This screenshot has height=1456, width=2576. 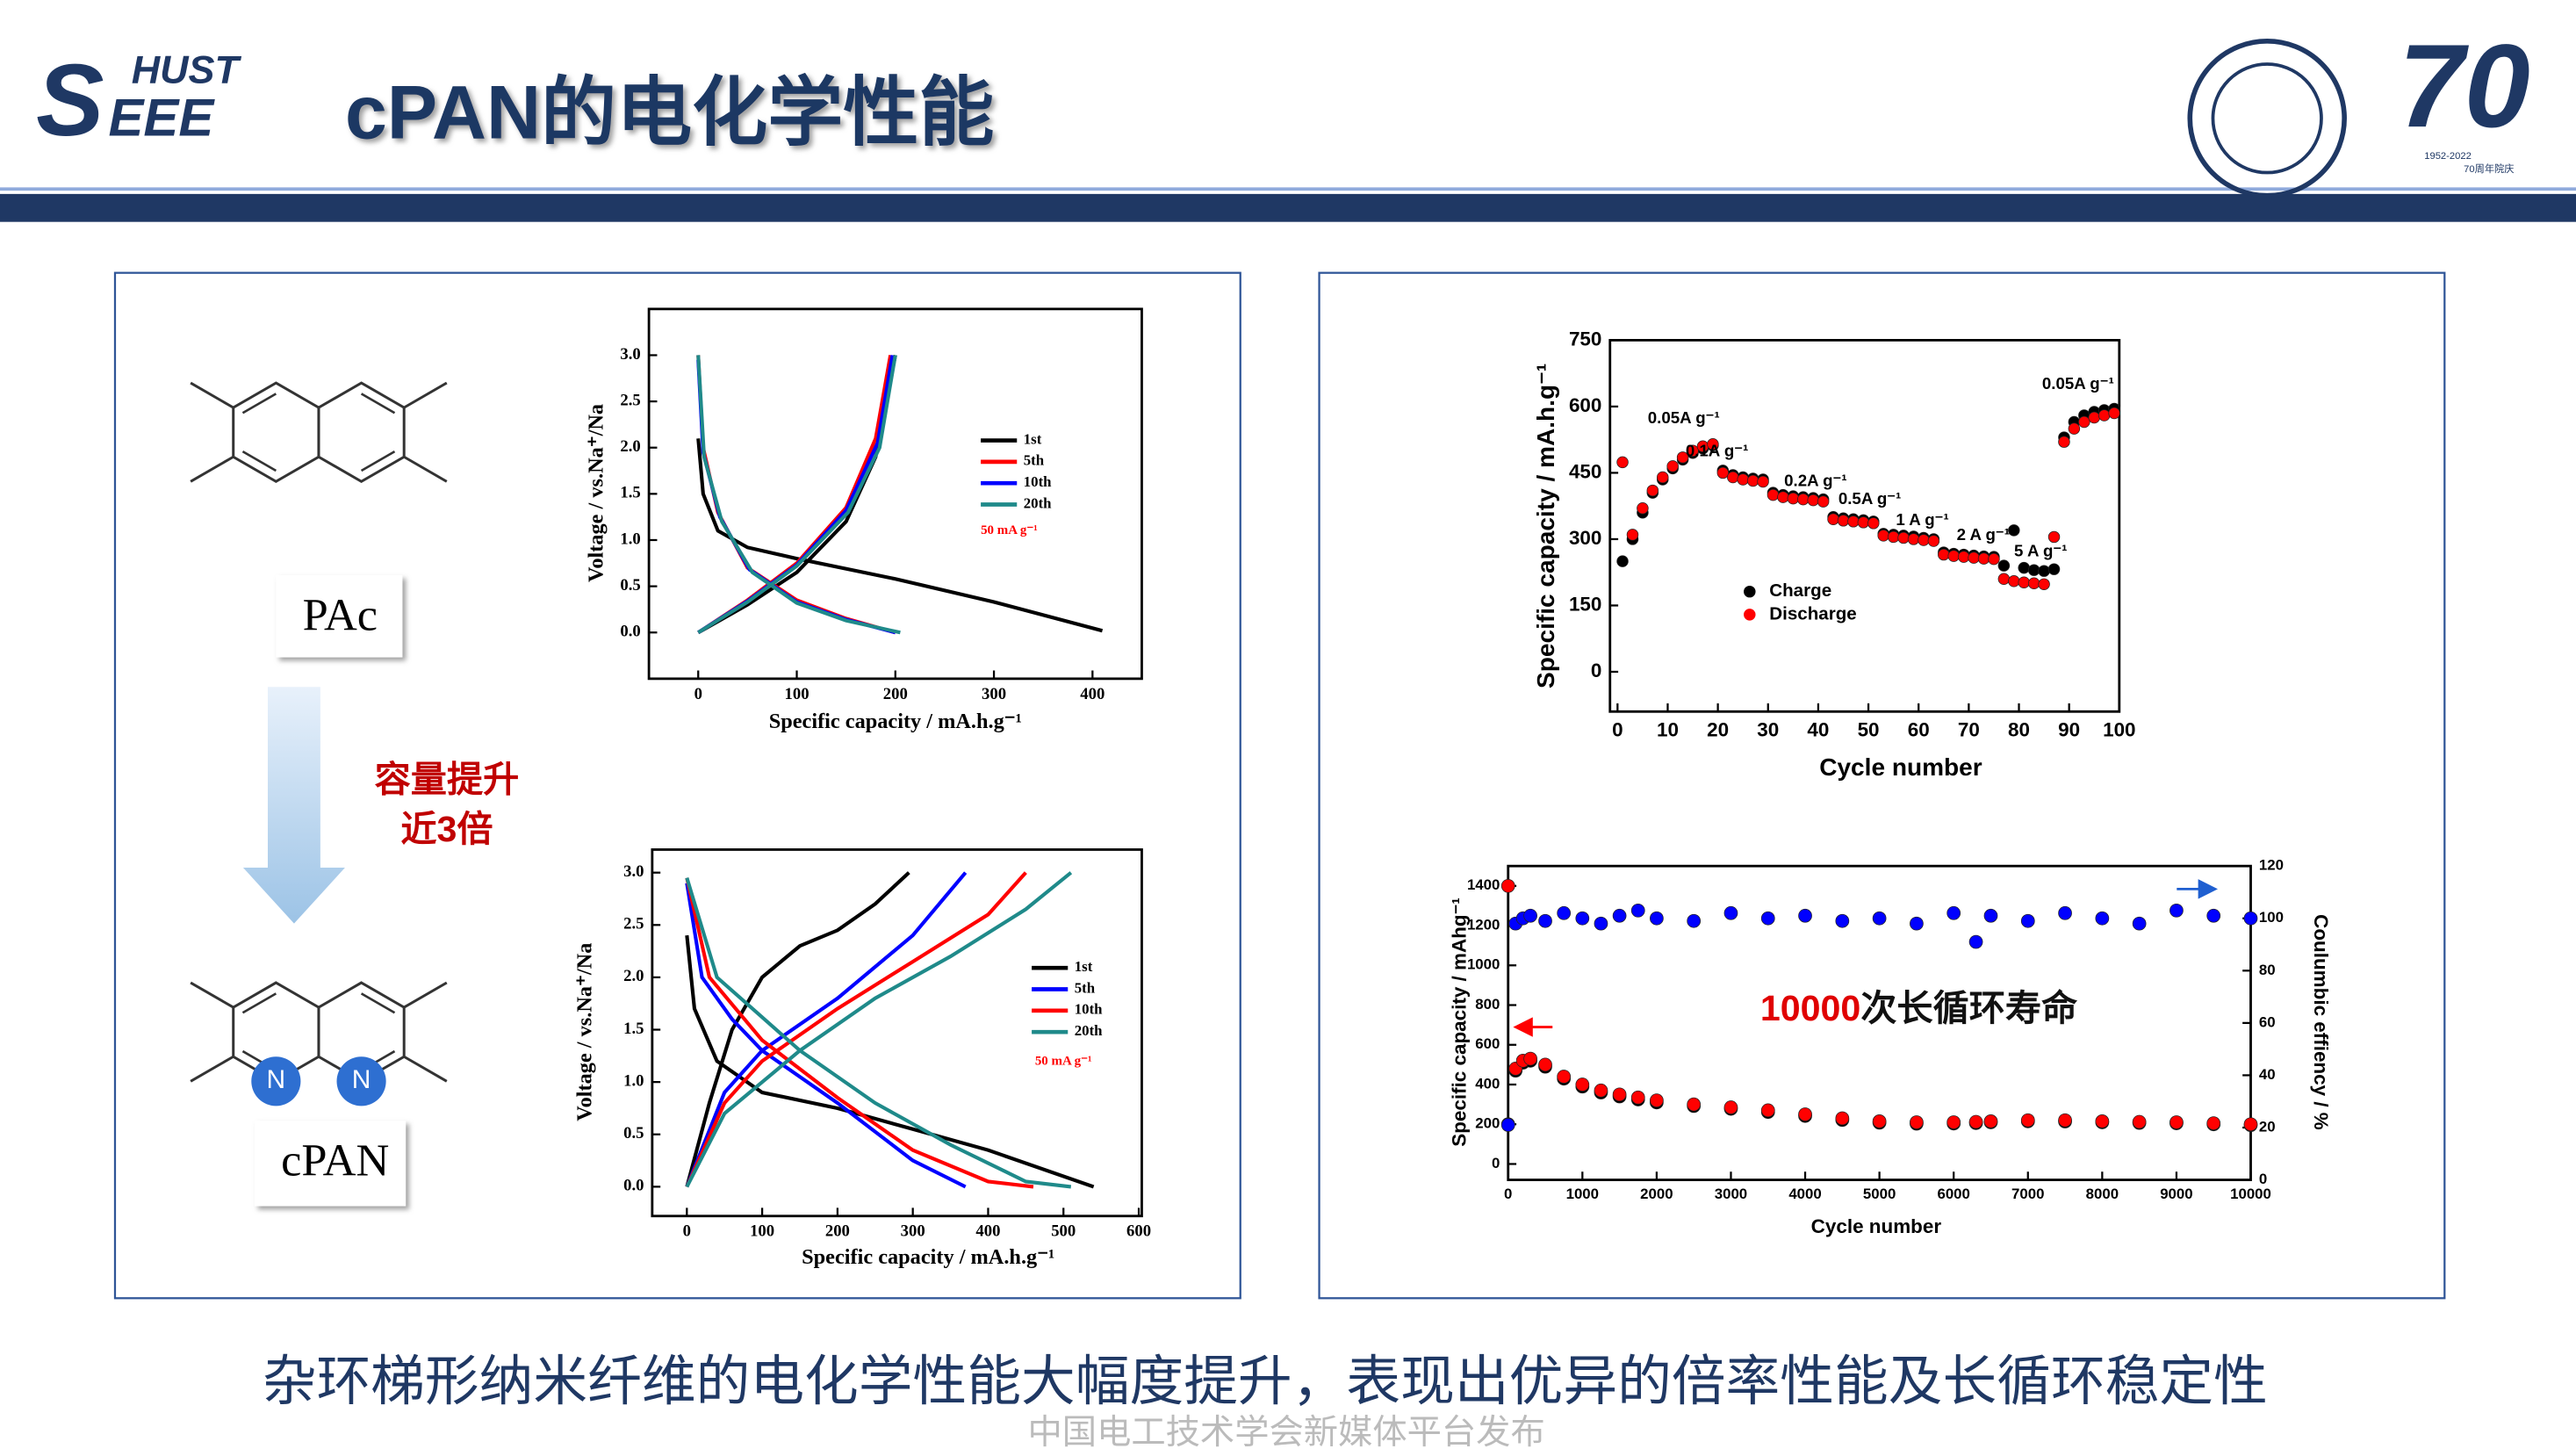 What do you see at coordinates (1585, 339) in the screenshot?
I see `y-tick-label: 750` at bounding box center [1585, 339].